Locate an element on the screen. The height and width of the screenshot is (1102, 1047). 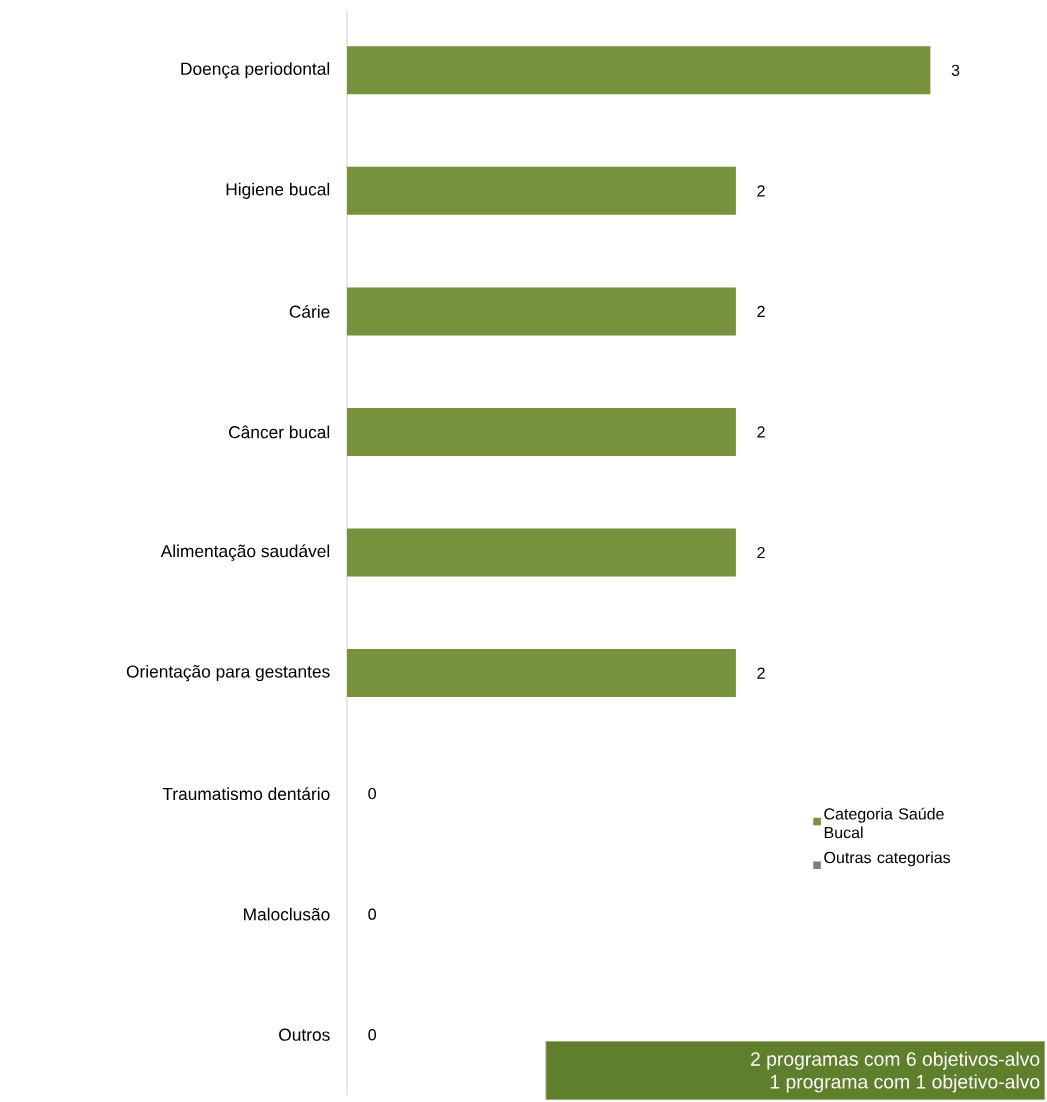
annotation: 2 programas com 6 objetivos-alvo is located at coordinates (895, 1060).